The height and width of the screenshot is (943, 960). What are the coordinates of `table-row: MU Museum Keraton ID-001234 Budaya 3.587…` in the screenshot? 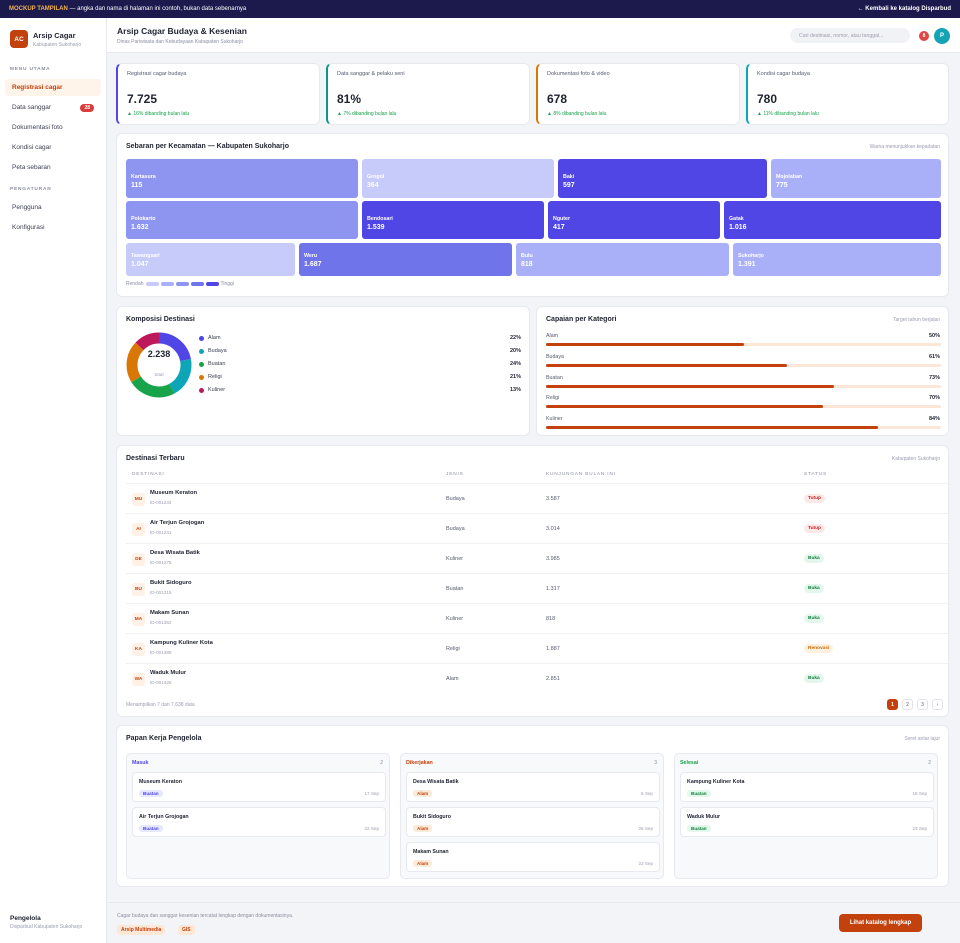 It's located at (537, 498).